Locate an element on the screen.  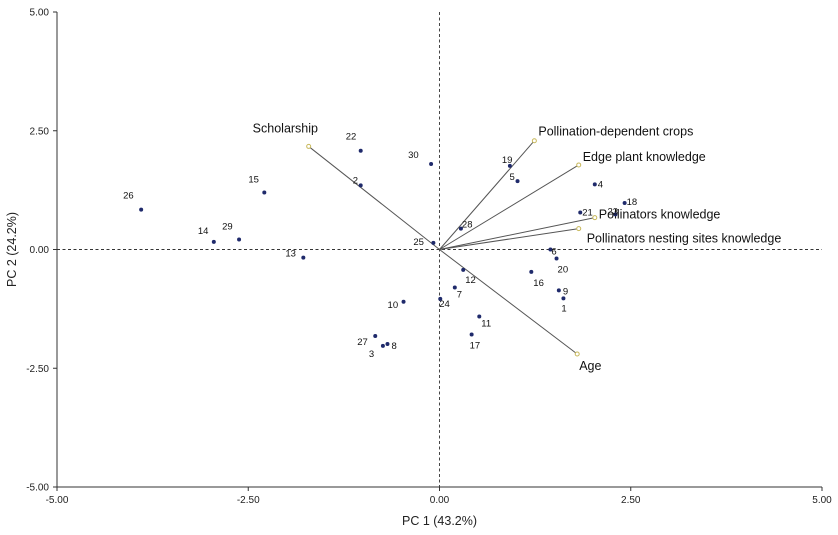
score-point-label: 15 is located at coordinates (253, 180).